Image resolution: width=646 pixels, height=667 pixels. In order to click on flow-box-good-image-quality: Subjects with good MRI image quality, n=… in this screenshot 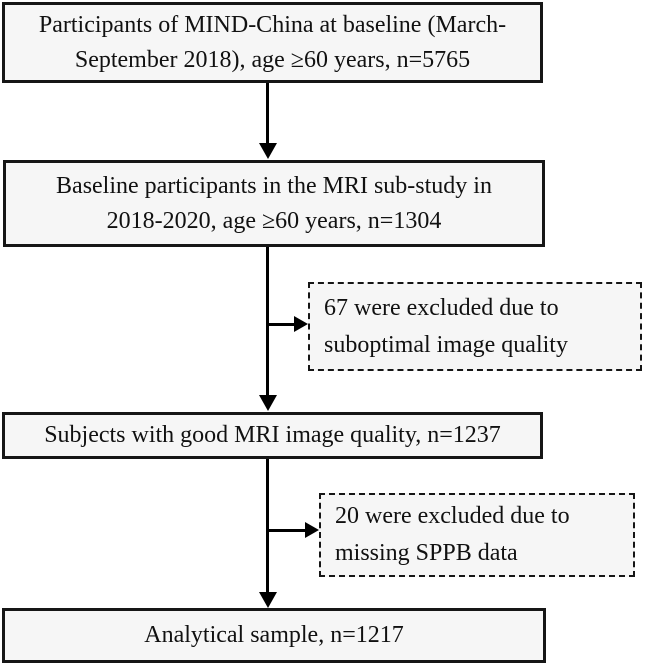, I will do `click(272, 435)`.